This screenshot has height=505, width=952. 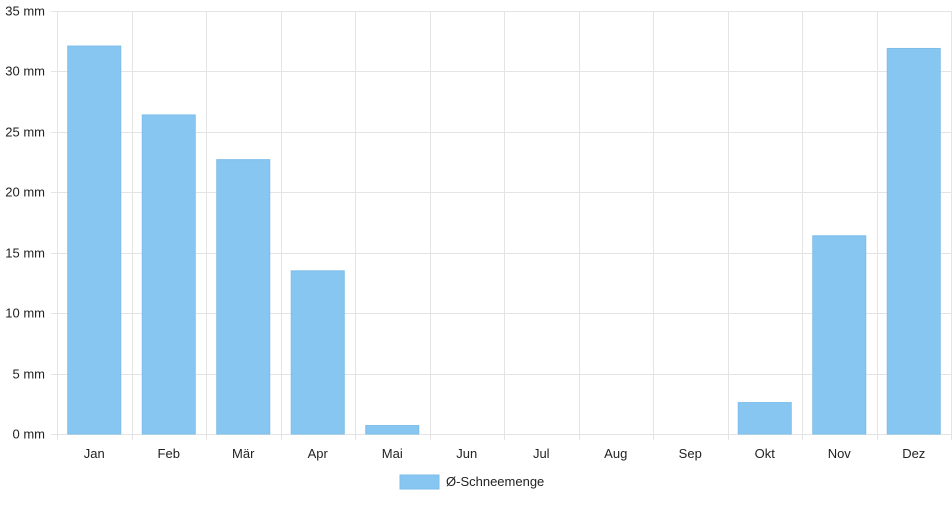 I want to click on y-axis-ticks: 0 mm 5 mm 10 mm 15 mm 20 mm 25 mm 30 mm 35 mm, so click(x=25, y=223).